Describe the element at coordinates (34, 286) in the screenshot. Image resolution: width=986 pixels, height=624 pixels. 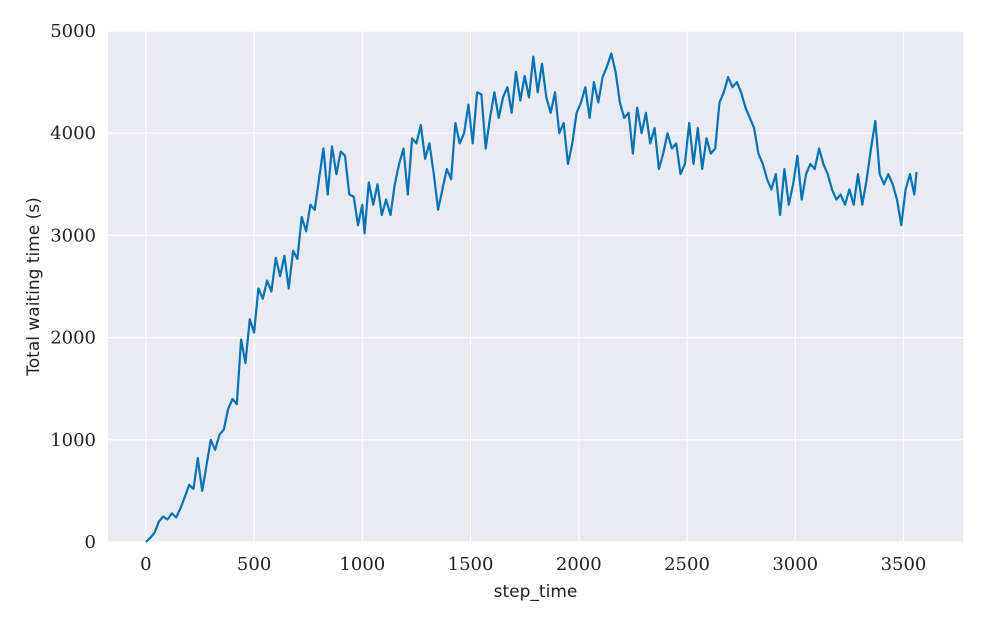
I see `y-axis-label: Total waiting time (s)` at that location.